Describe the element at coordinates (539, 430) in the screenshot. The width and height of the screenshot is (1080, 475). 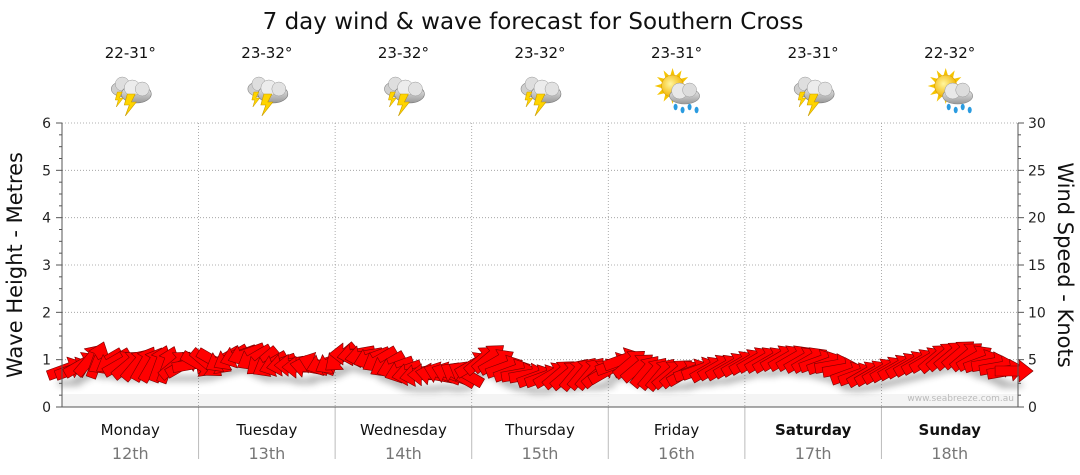
I see `day-label: Thursday` at that location.